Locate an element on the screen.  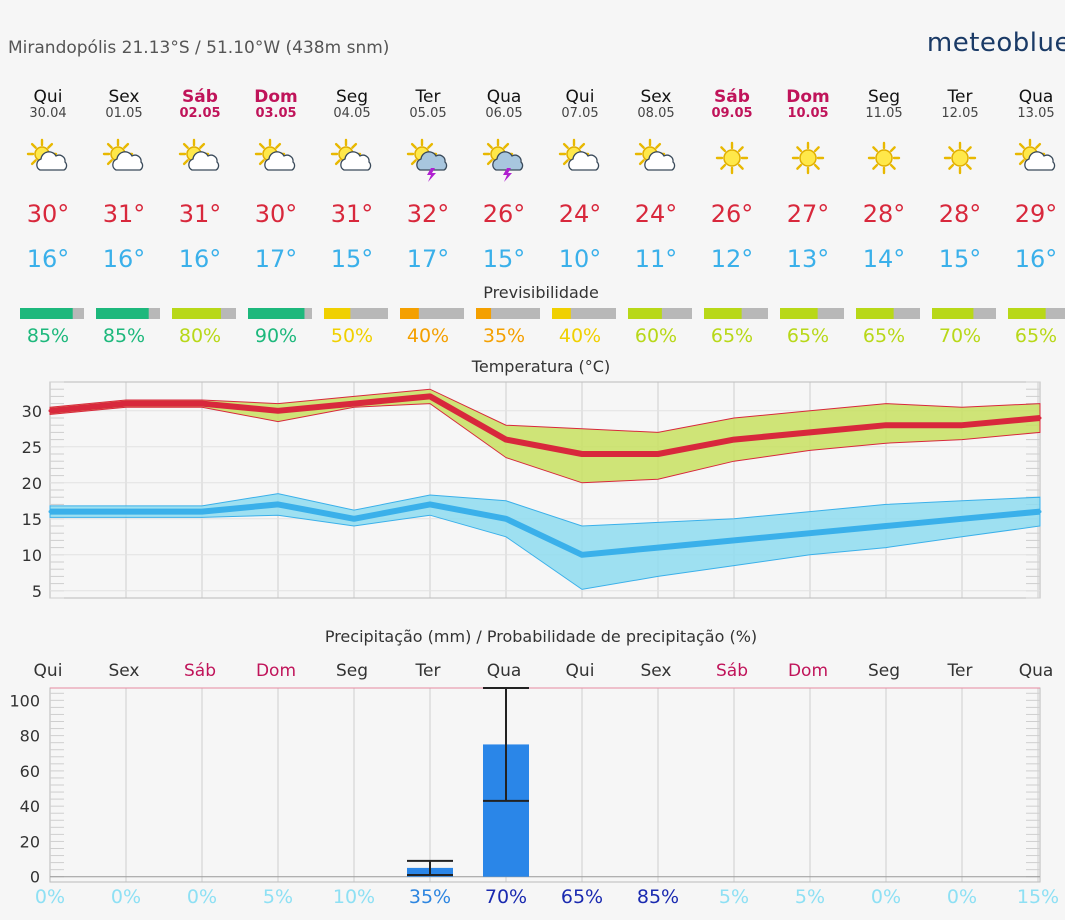
day-date: 01.05 is located at coordinates (123, 113).